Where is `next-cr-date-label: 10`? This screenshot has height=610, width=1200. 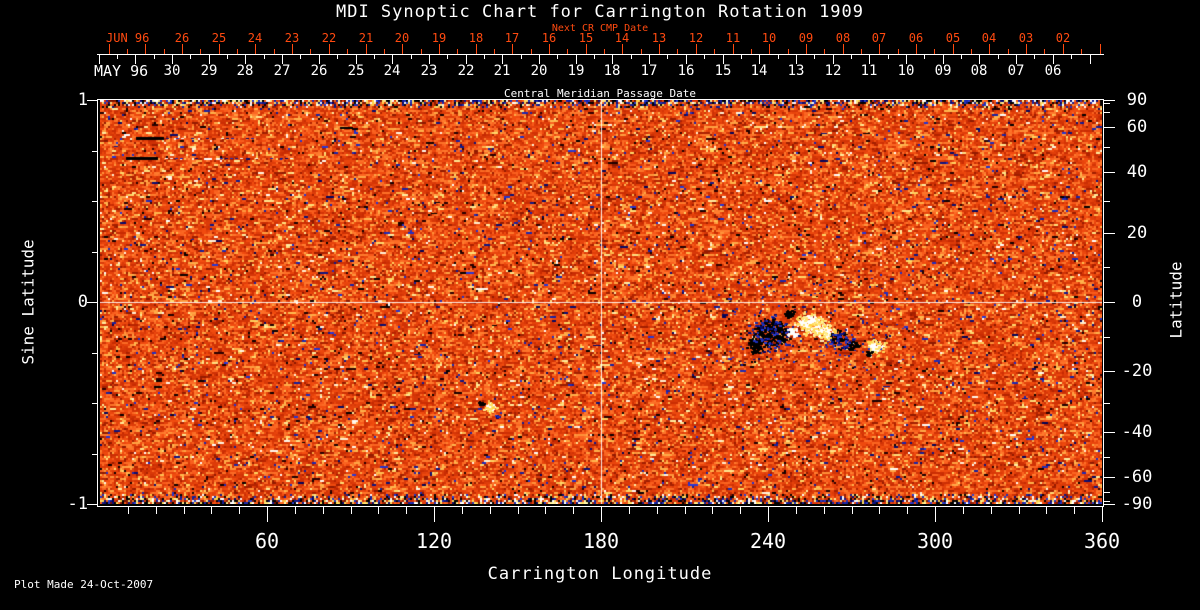
next-cr-date-label: 10 is located at coordinates (769, 38).